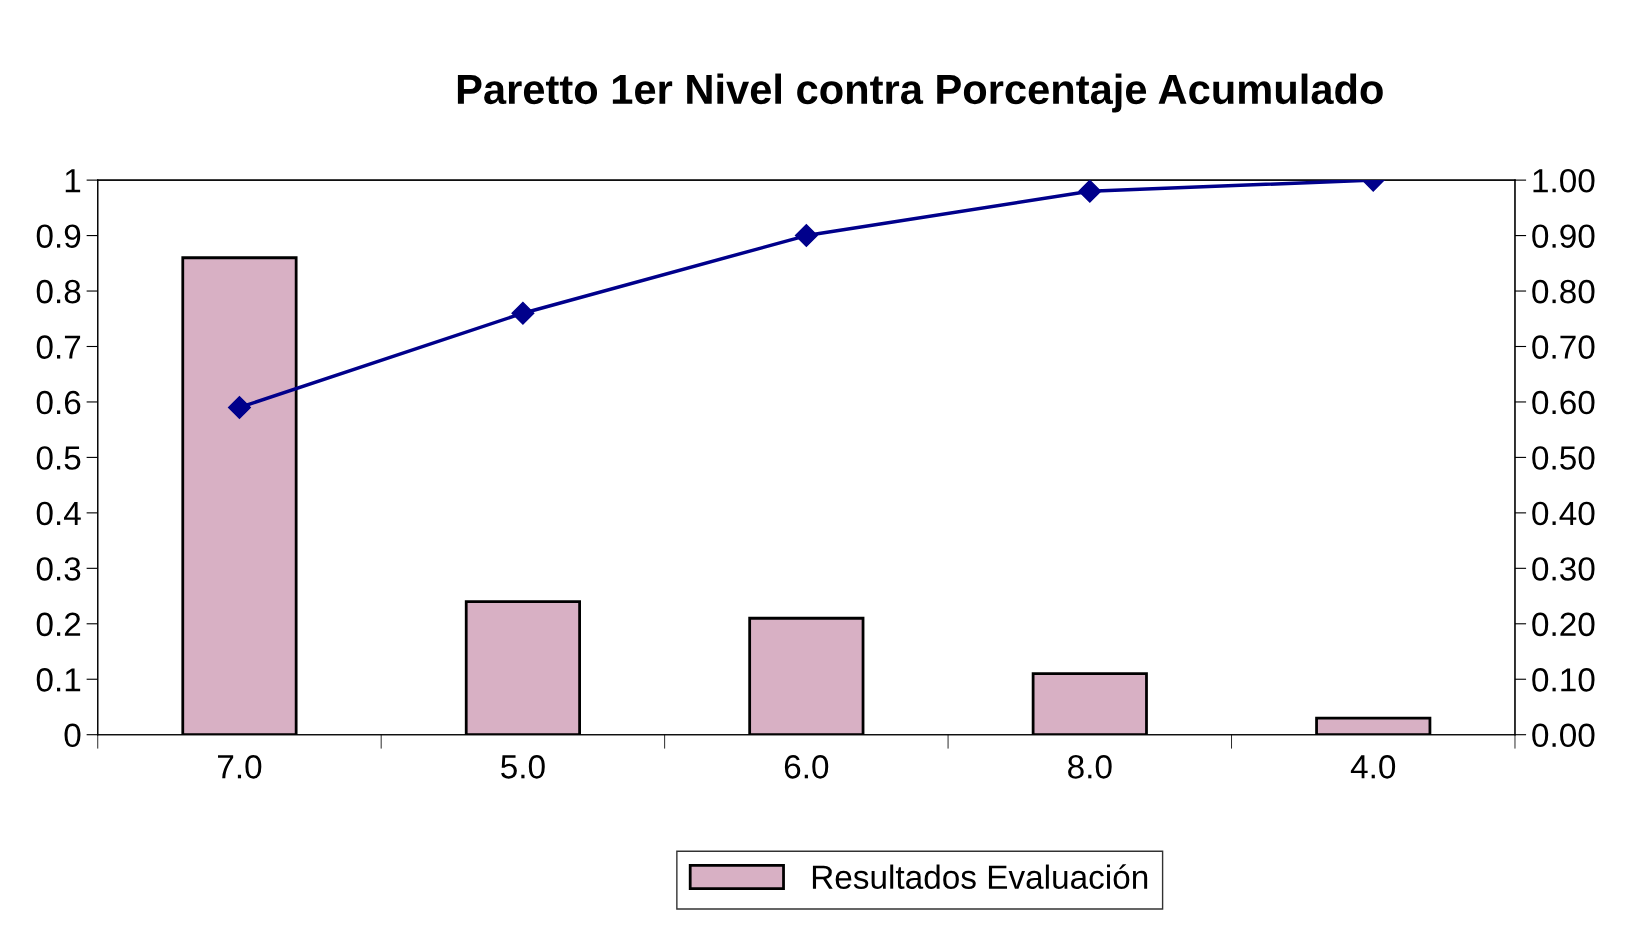 This screenshot has width=1629, height=948. What do you see at coordinates (523, 767) in the screenshot?
I see `x-tick-label: 5.0` at bounding box center [523, 767].